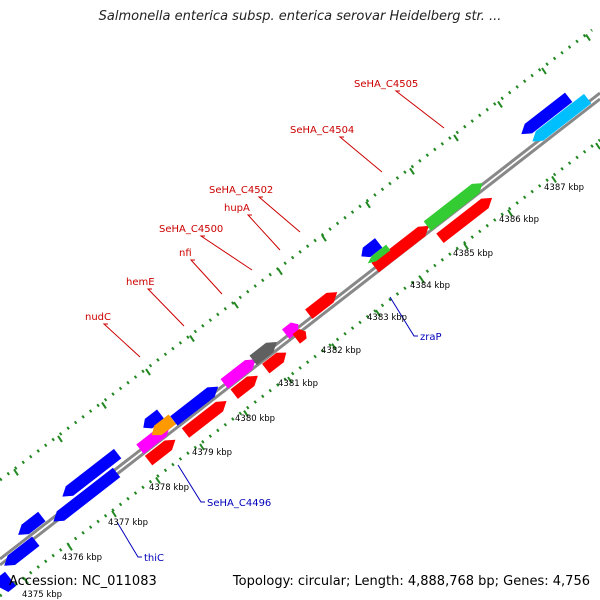  I want to click on gene-label-hemE: hemE, so click(140, 282).